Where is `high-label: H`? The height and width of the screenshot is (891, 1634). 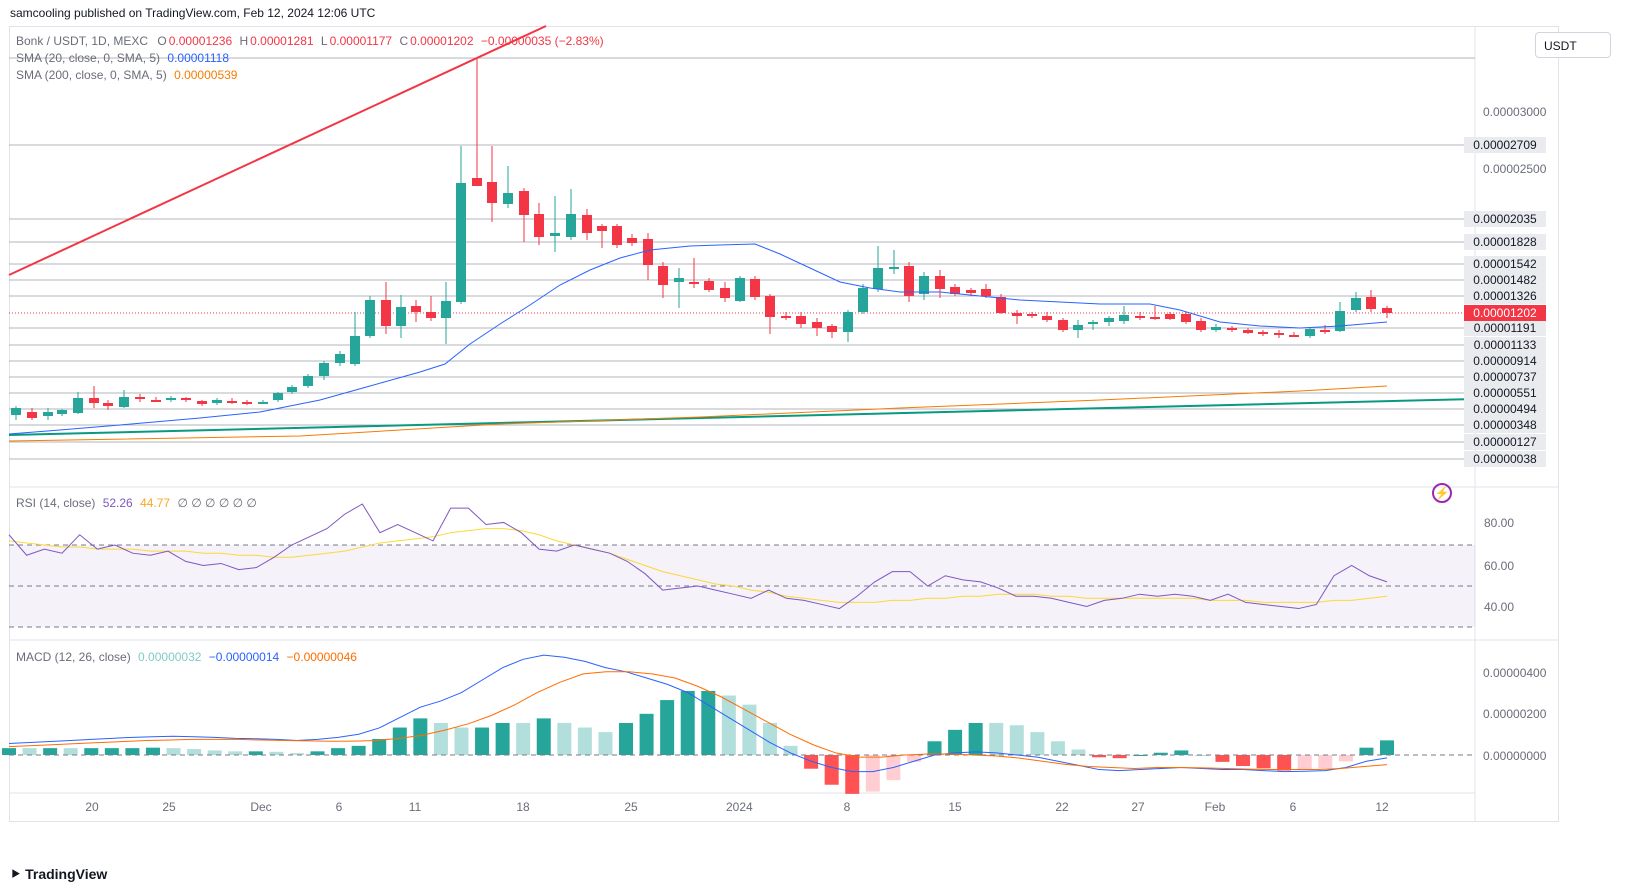 high-label: H is located at coordinates (244, 41).